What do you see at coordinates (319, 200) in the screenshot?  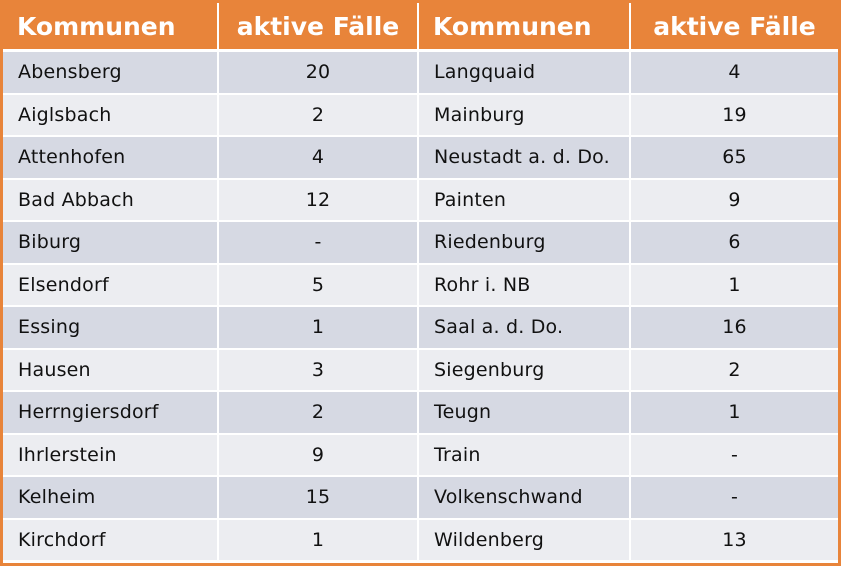 I see `cell-active-cases-left: 12` at bounding box center [319, 200].